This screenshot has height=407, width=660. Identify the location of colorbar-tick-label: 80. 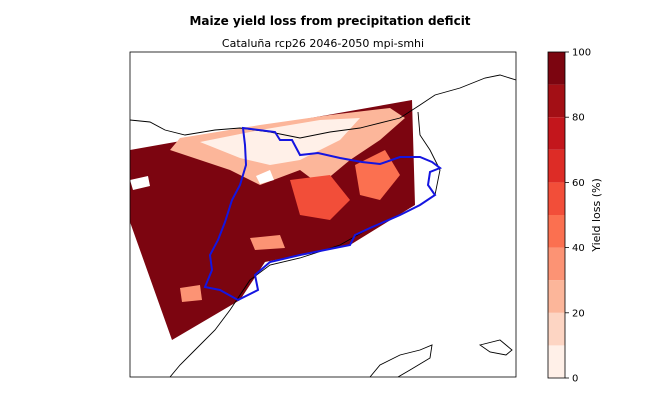
(578, 118).